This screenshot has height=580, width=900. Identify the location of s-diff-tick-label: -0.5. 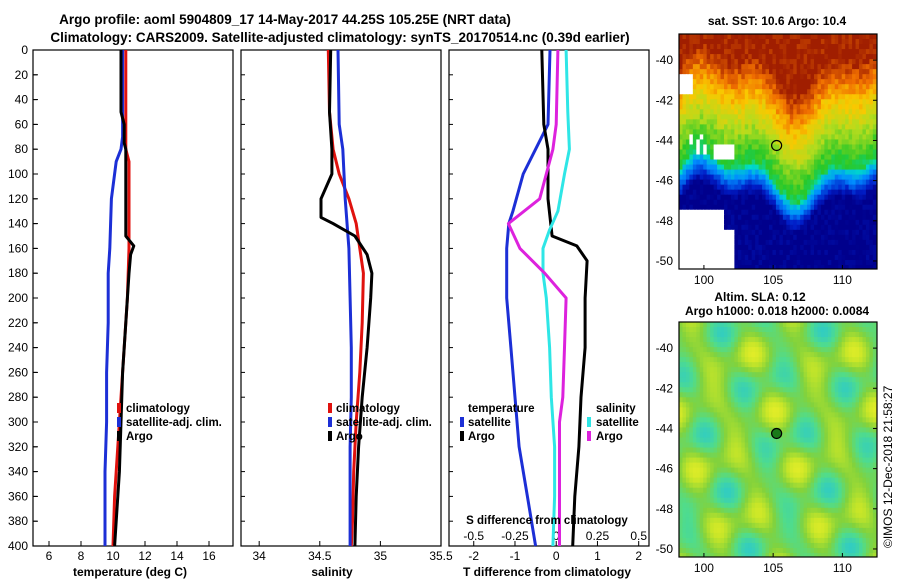
(473, 536).